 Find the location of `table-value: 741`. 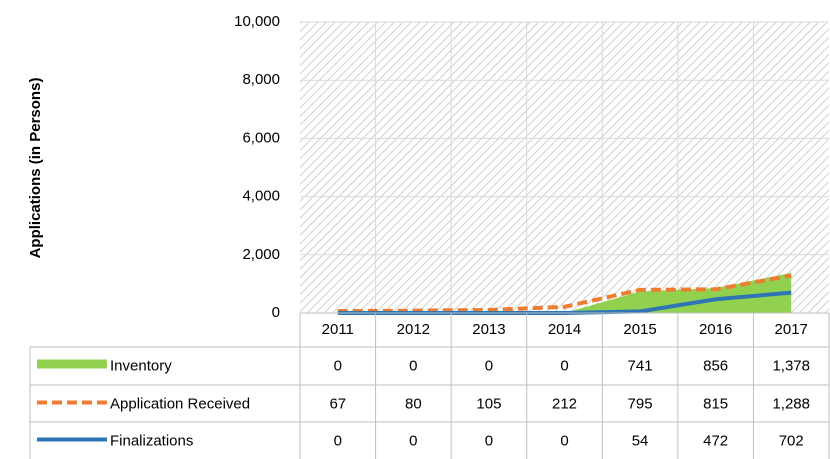

table-value: 741 is located at coordinates (640, 365).